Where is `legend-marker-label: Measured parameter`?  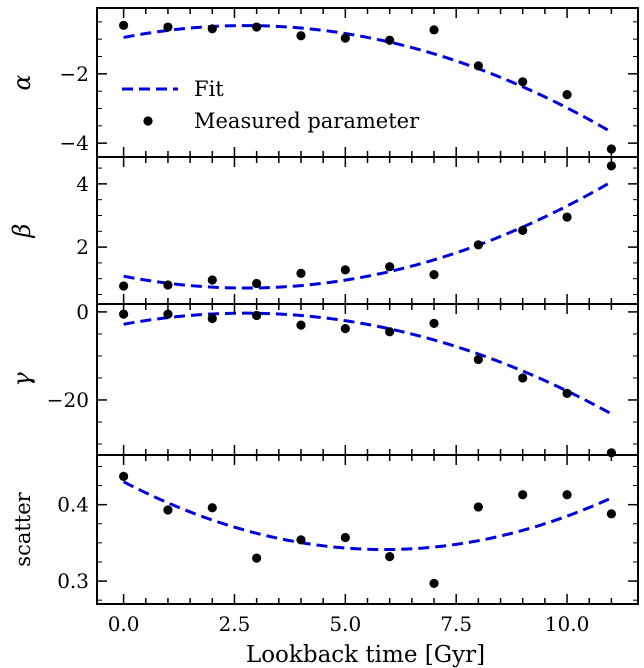
legend-marker-label: Measured parameter is located at coordinates (307, 121).